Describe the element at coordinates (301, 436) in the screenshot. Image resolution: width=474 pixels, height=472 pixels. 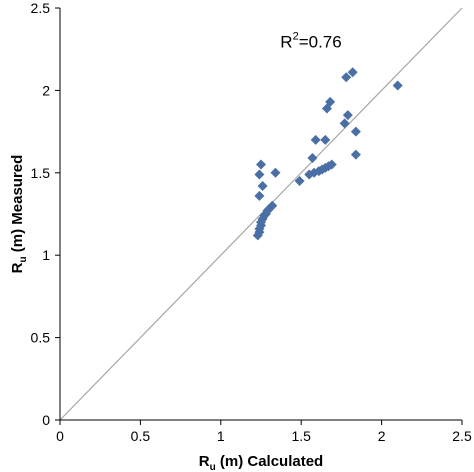
I see `x-tick-label: 1.5` at that location.